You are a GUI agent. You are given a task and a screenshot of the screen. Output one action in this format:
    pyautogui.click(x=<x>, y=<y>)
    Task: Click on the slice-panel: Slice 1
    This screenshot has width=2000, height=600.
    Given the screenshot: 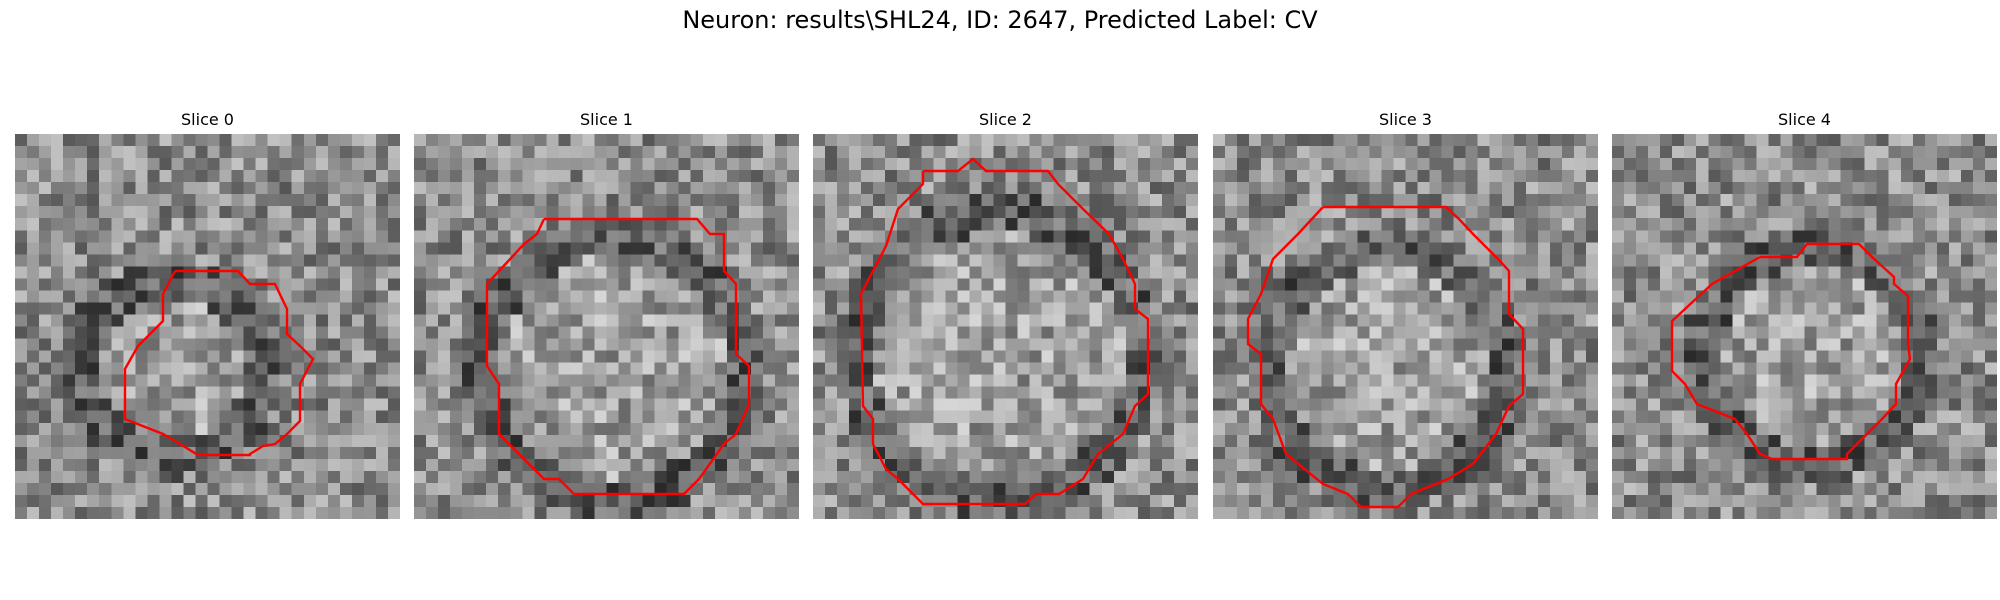 What is the action you would take?
    pyautogui.click(x=606, y=120)
    